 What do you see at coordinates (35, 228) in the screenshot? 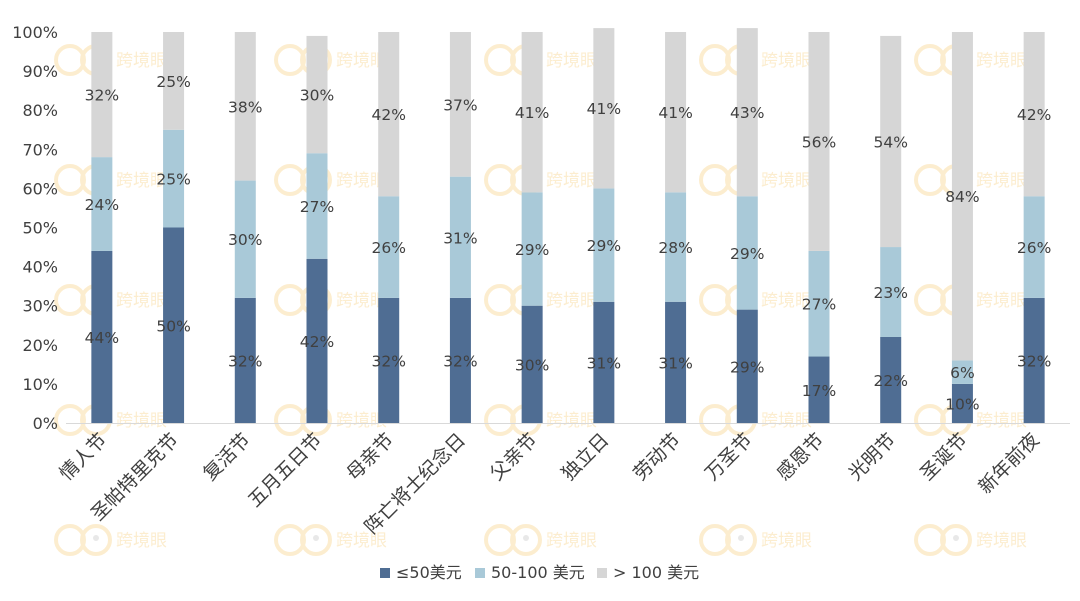
I see `y-axis: 0% 10% 20% 30% 40% 50% 60% 70% 80% 90% 100%` at bounding box center [35, 228].